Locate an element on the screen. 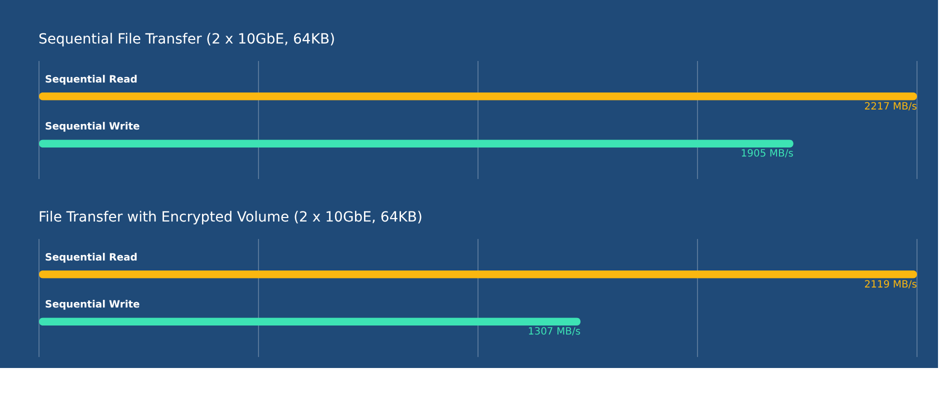 This screenshot has height=402, width=950. data-label: 1905 MB/s is located at coordinates (767, 154).